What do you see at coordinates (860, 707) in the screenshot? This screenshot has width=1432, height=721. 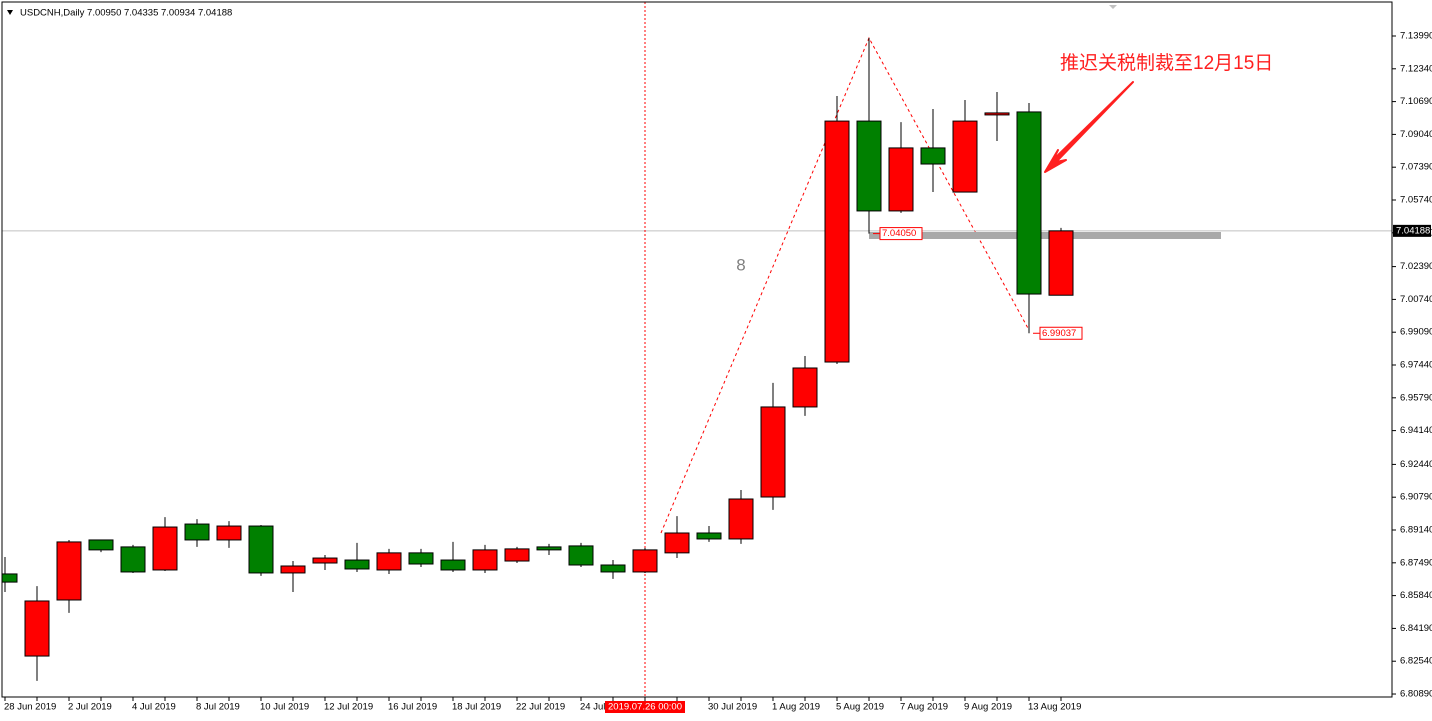 I see `x-tick-label: 5 Aug 2019` at bounding box center [860, 707].